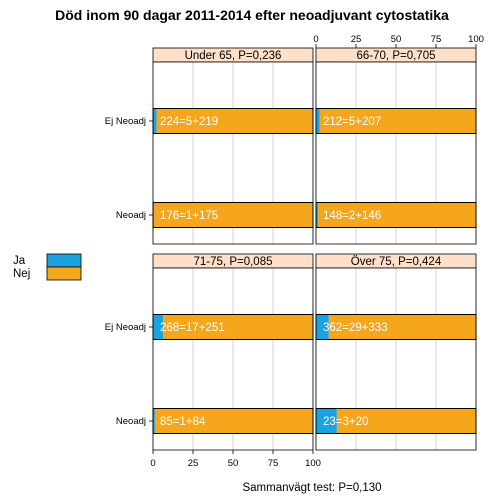  Describe the element at coordinates (355, 328) in the screenshot. I see `bar-label: 362=29+333` at that location.